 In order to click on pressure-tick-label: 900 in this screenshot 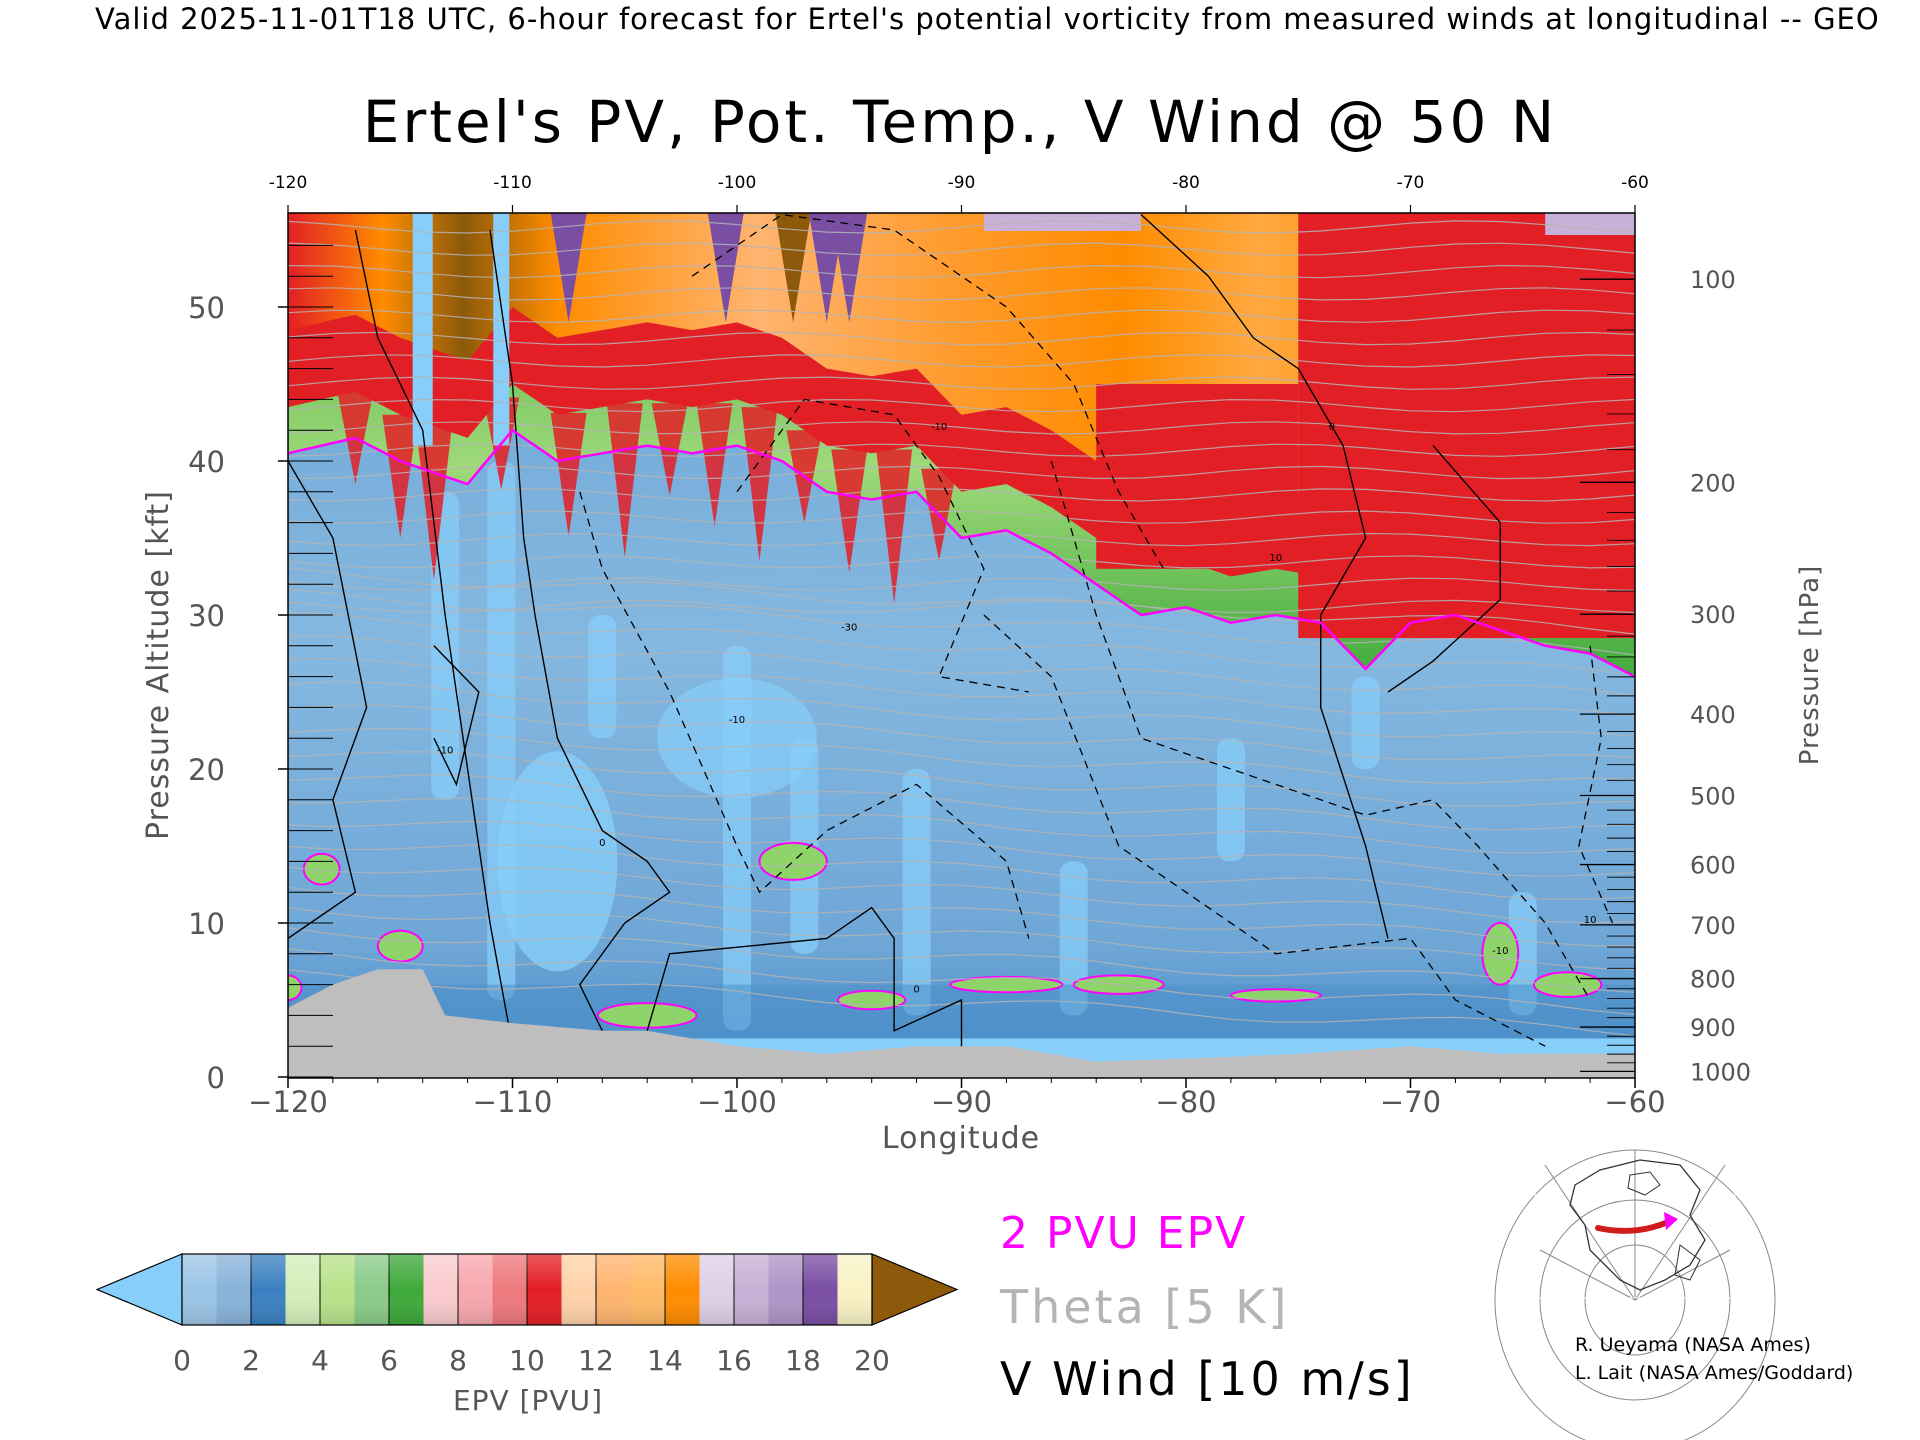, I will do `click(1713, 1028)`.